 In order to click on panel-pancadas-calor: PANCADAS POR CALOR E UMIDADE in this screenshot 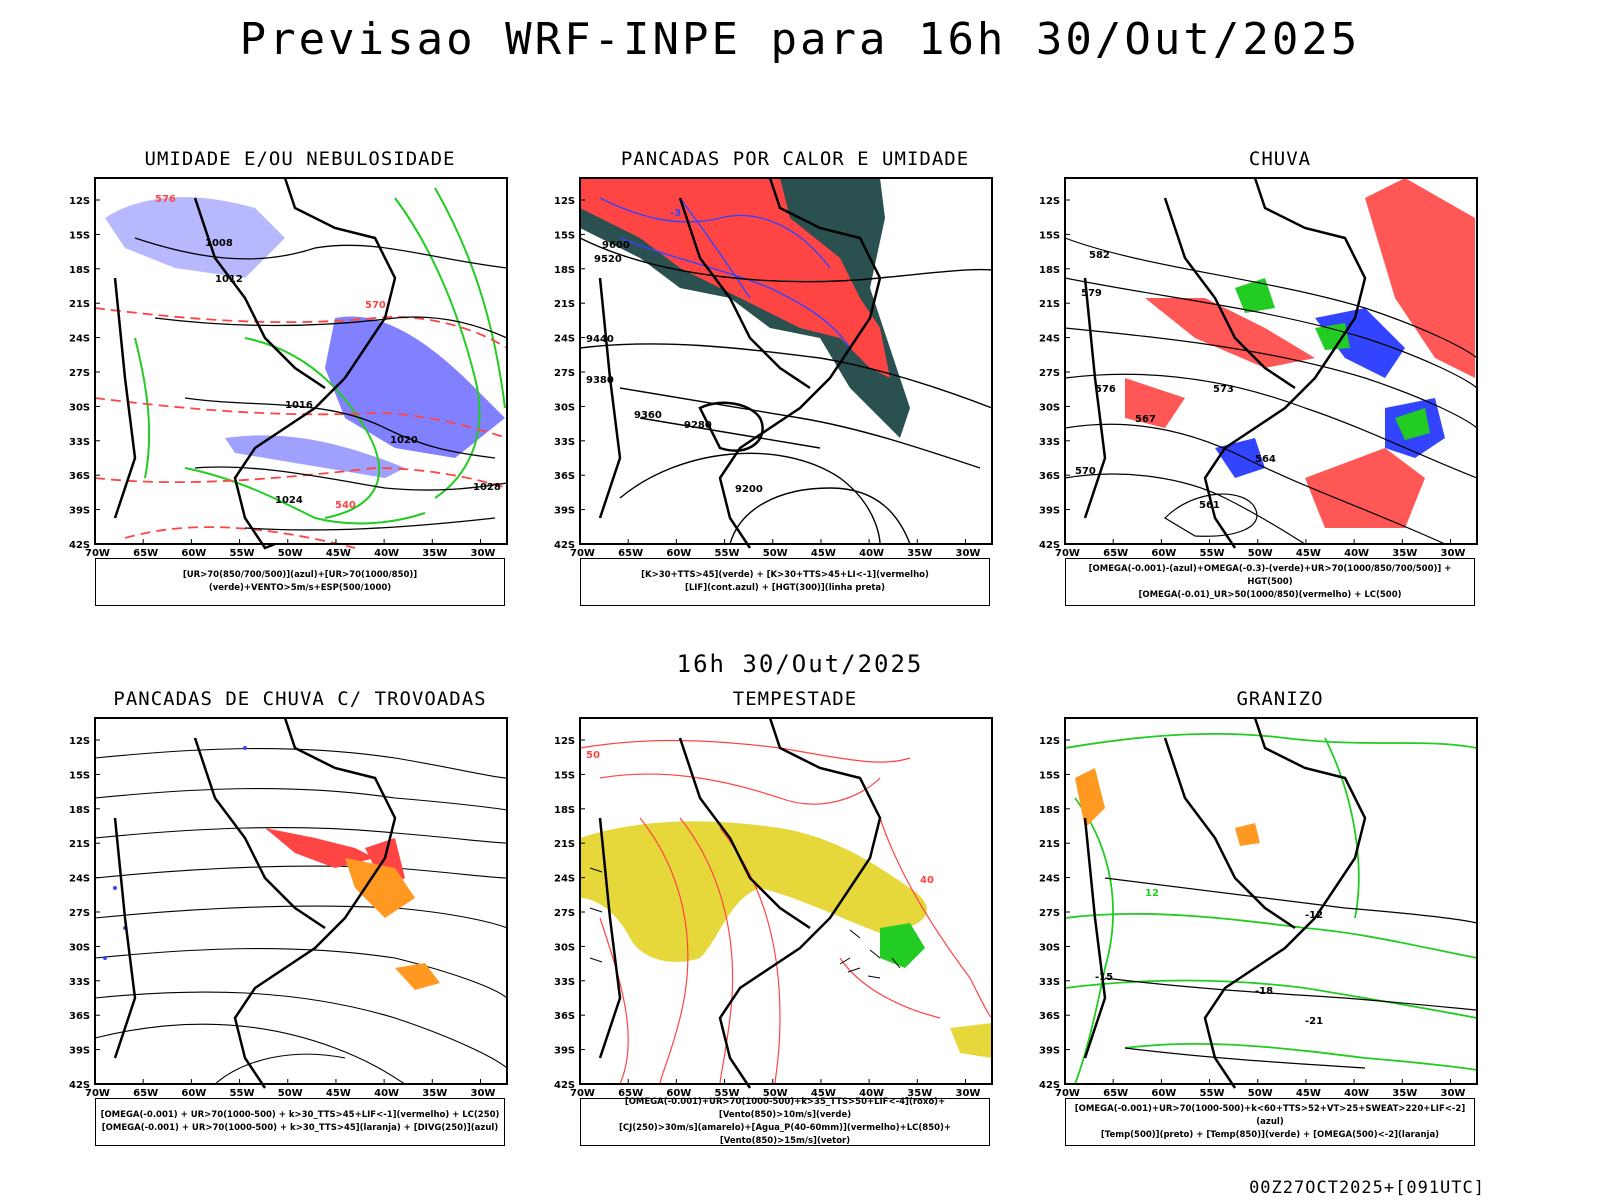, I will do `click(827, 393)`.